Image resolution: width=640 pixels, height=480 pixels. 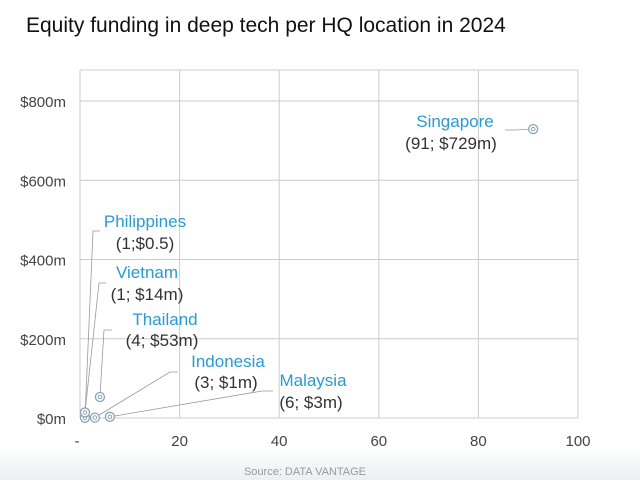 I want to click on point-name-label: Malaysia, so click(x=313, y=380).